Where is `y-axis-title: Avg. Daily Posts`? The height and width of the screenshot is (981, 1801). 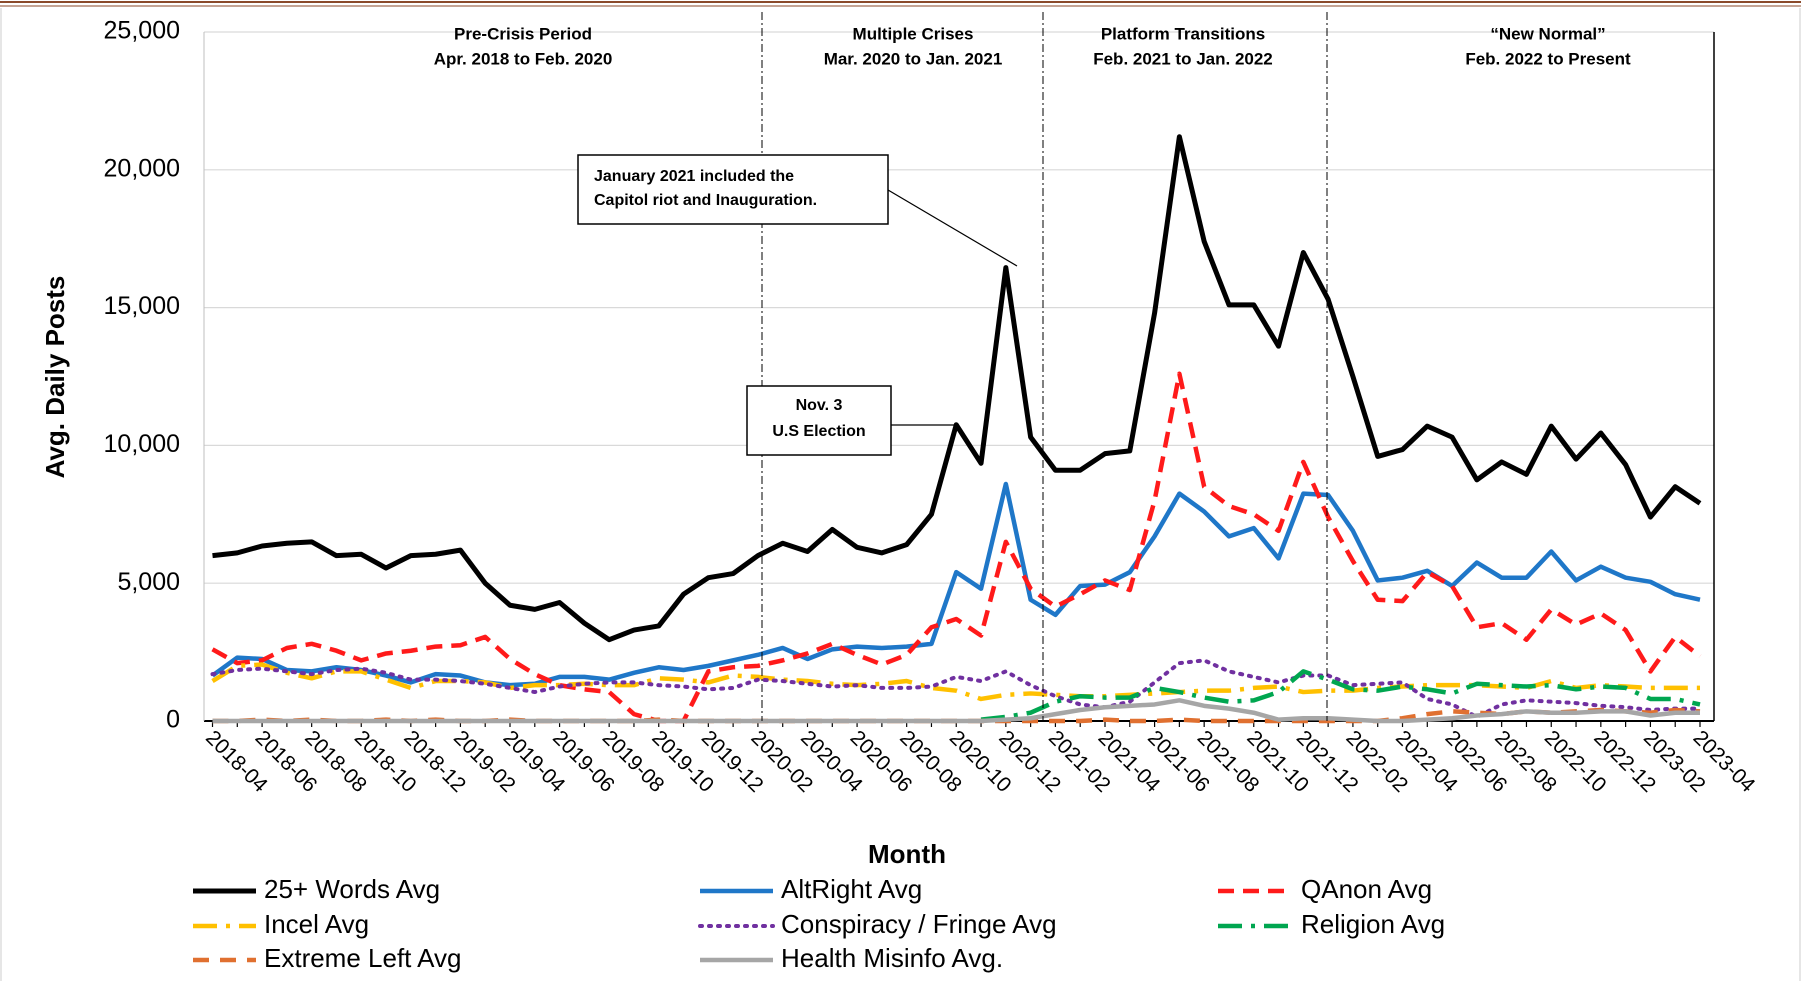
y-axis-title: Avg. Daily Posts is located at coordinates (55, 377).